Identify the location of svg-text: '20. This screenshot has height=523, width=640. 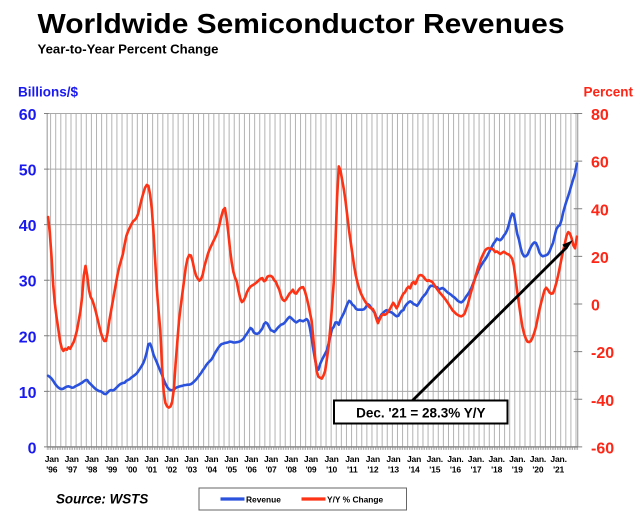
(537, 470).